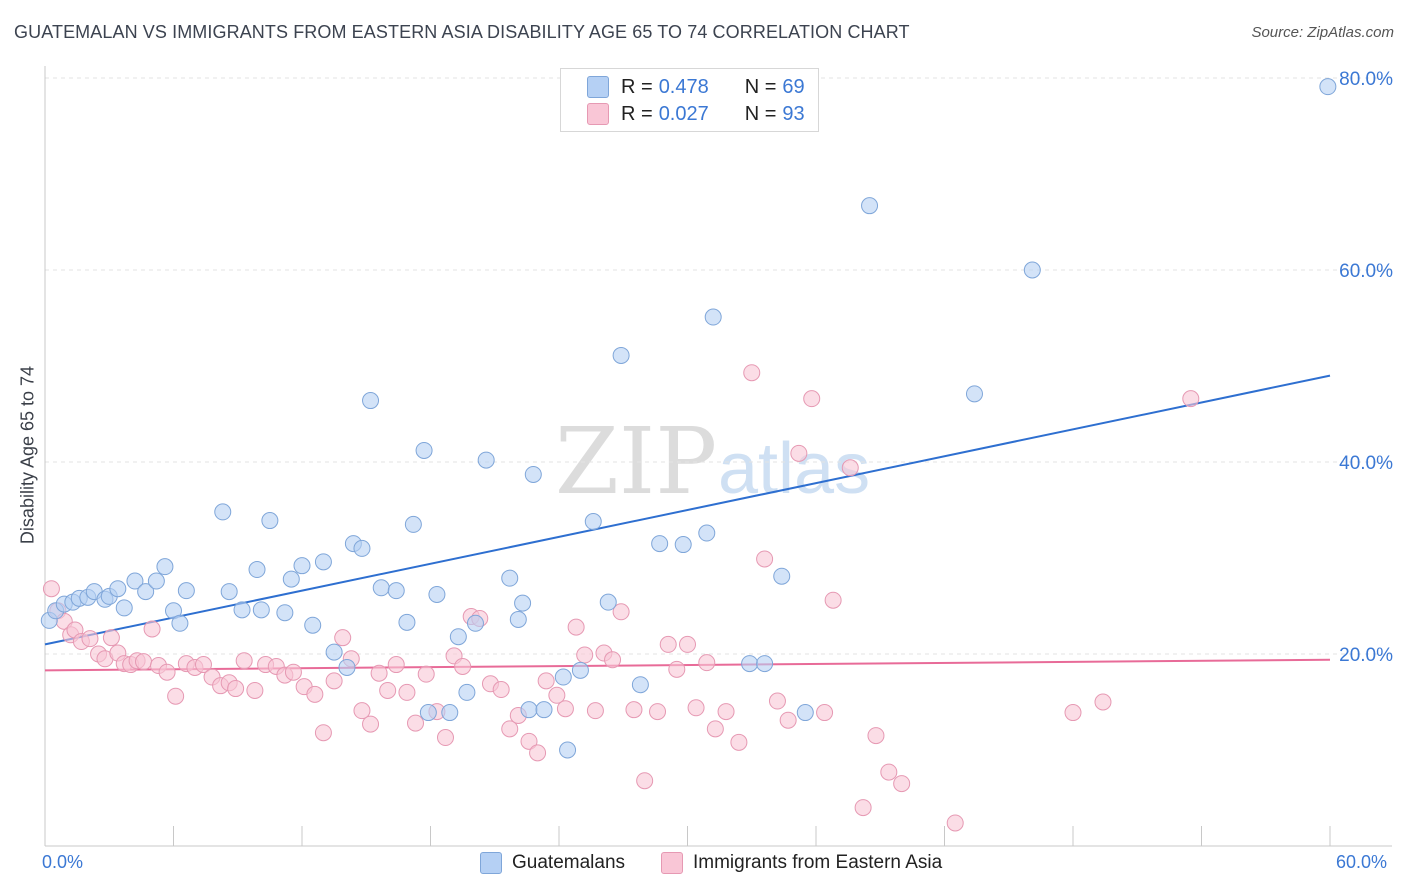  I want to click on n-value: 93, so click(793, 113).